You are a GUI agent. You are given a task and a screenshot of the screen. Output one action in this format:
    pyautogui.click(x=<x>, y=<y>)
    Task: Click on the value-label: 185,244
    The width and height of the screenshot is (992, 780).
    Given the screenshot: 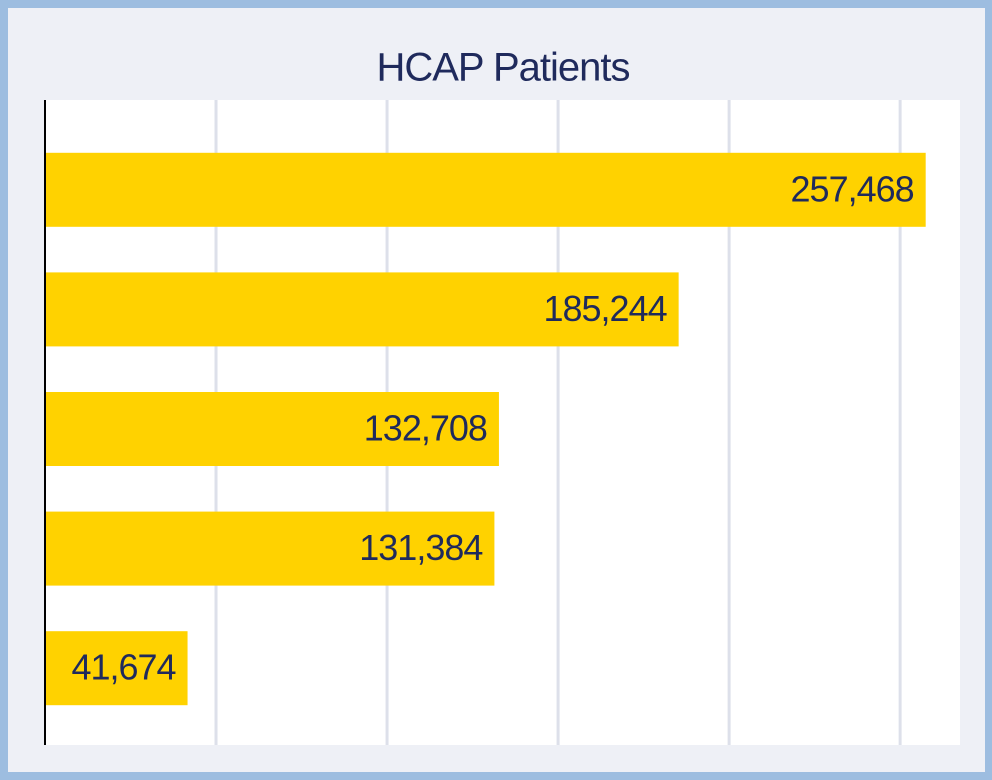 What is the action you would take?
    pyautogui.click(x=604, y=308)
    